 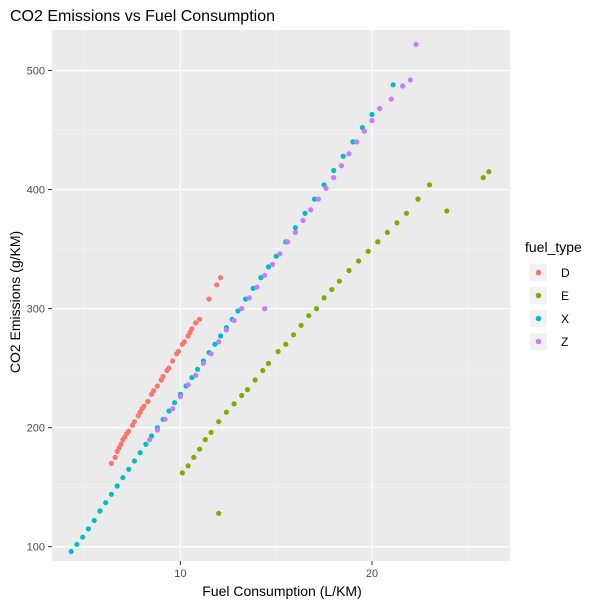 I want to click on y-tick-label: 100, so click(x=36, y=548).